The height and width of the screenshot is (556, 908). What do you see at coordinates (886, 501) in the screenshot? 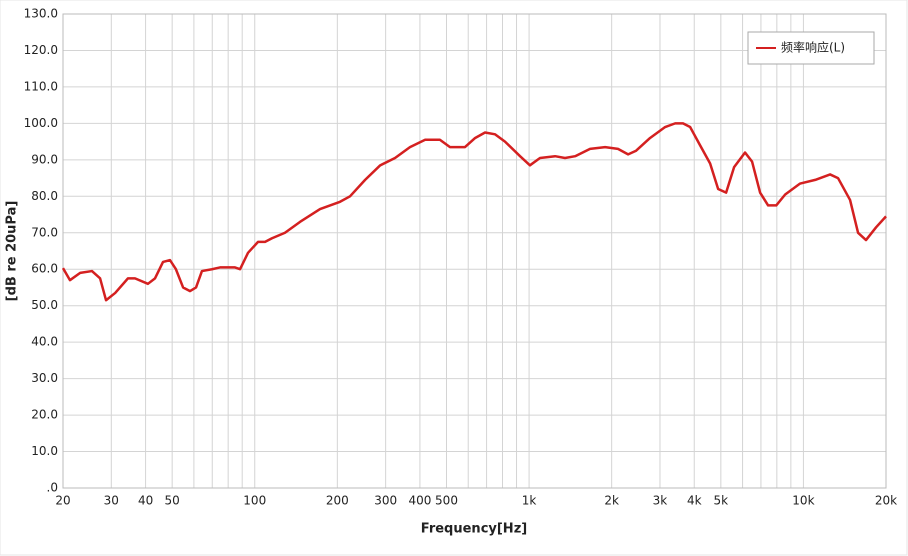
I see `x-tick-label: 20k` at bounding box center [886, 501].